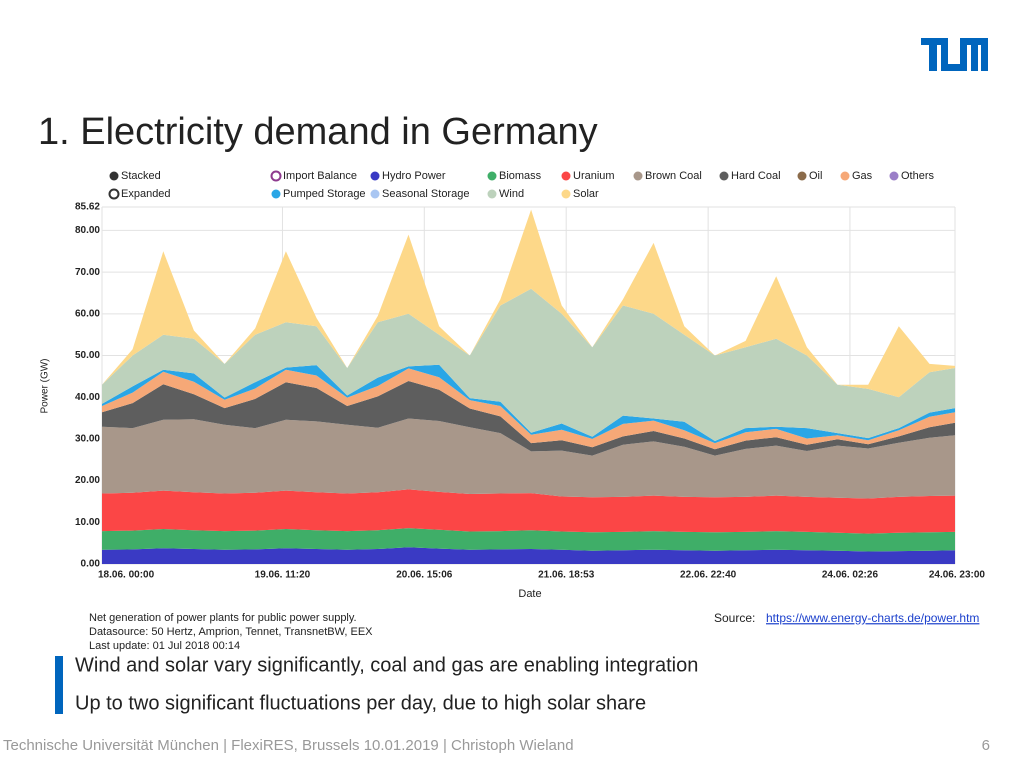  I want to click on legend-label: Wind, so click(511, 194).